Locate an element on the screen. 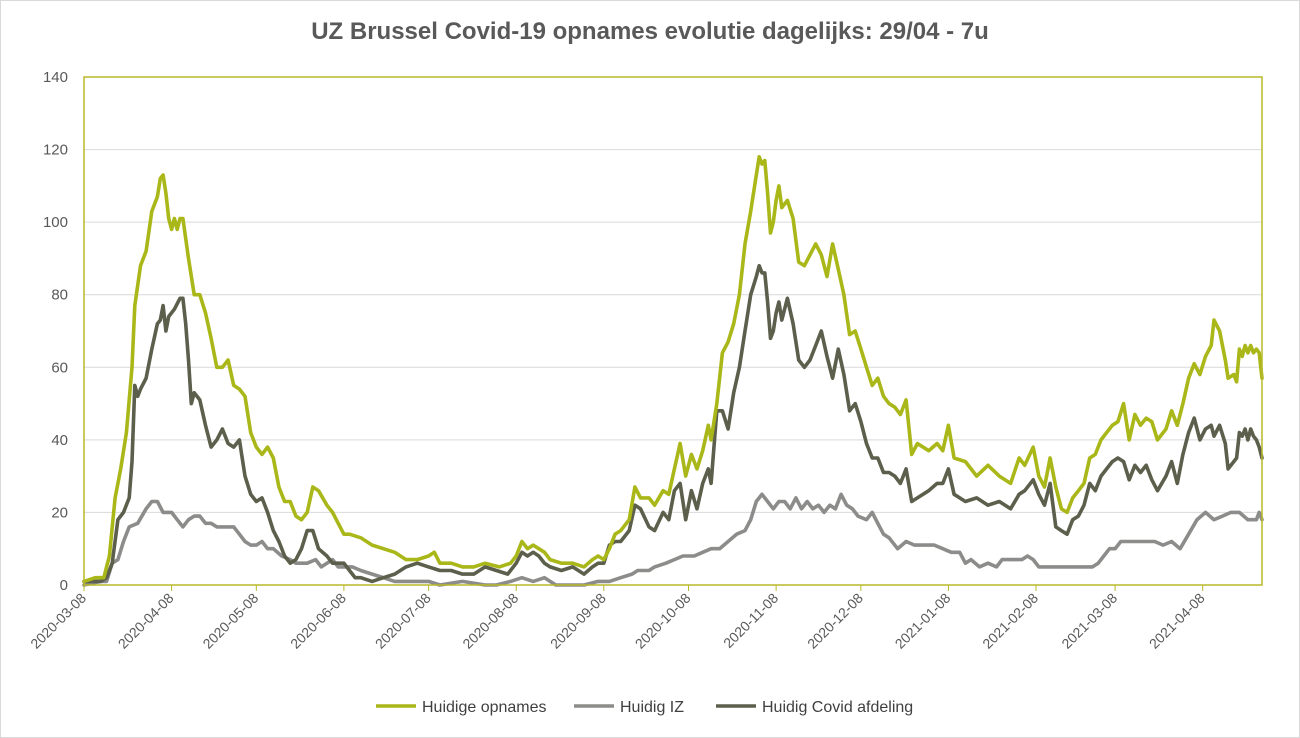  y-tick-label: 120 is located at coordinates (55, 150).